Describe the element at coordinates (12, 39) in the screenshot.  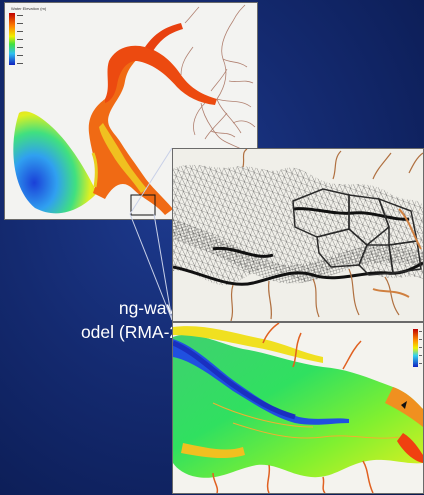
I see `color-legend-bar` at that location.